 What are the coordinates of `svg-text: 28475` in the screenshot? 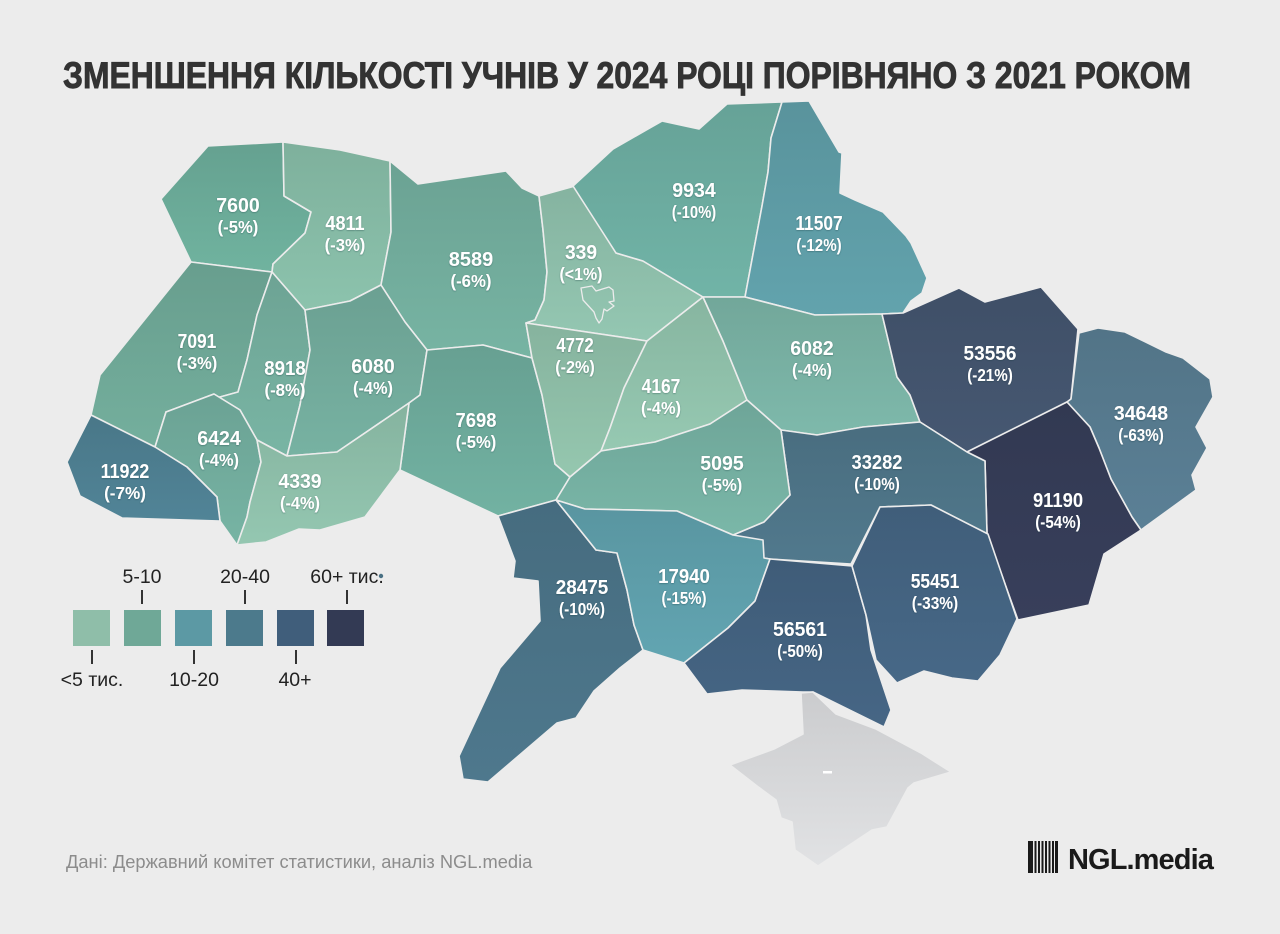 It's located at (582, 587).